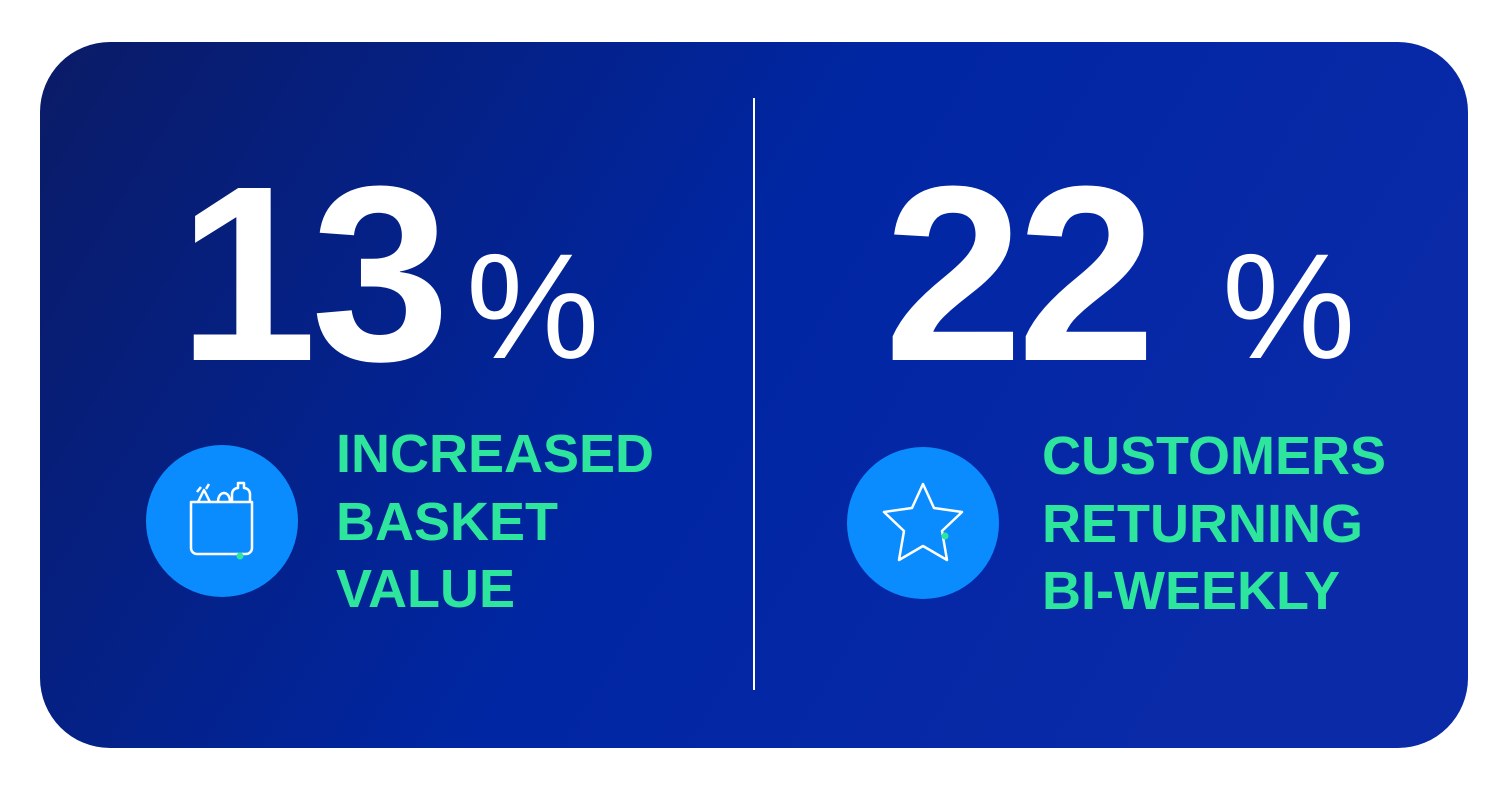  Describe the element at coordinates (495, 454) in the screenshot. I see `stat-label: INCREASED` at that location.